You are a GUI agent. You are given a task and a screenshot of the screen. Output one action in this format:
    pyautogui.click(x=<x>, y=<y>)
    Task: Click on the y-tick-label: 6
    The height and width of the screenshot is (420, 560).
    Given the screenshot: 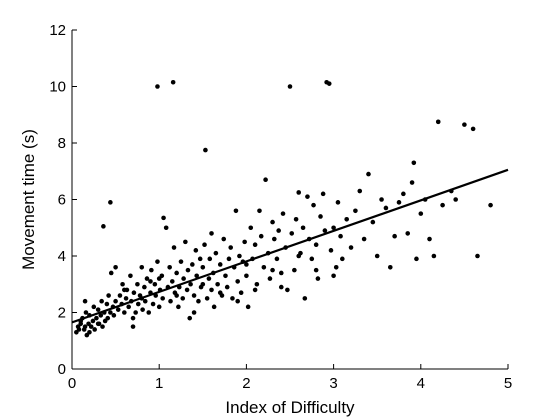 What is the action you would take?
    pyautogui.click(x=62, y=200)
    